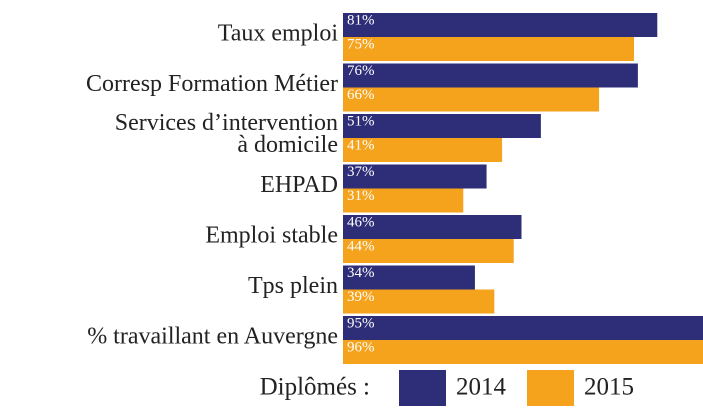  Describe the element at coordinates (299, 185) in the screenshot. I see `category-label: EHPAD` at that location.